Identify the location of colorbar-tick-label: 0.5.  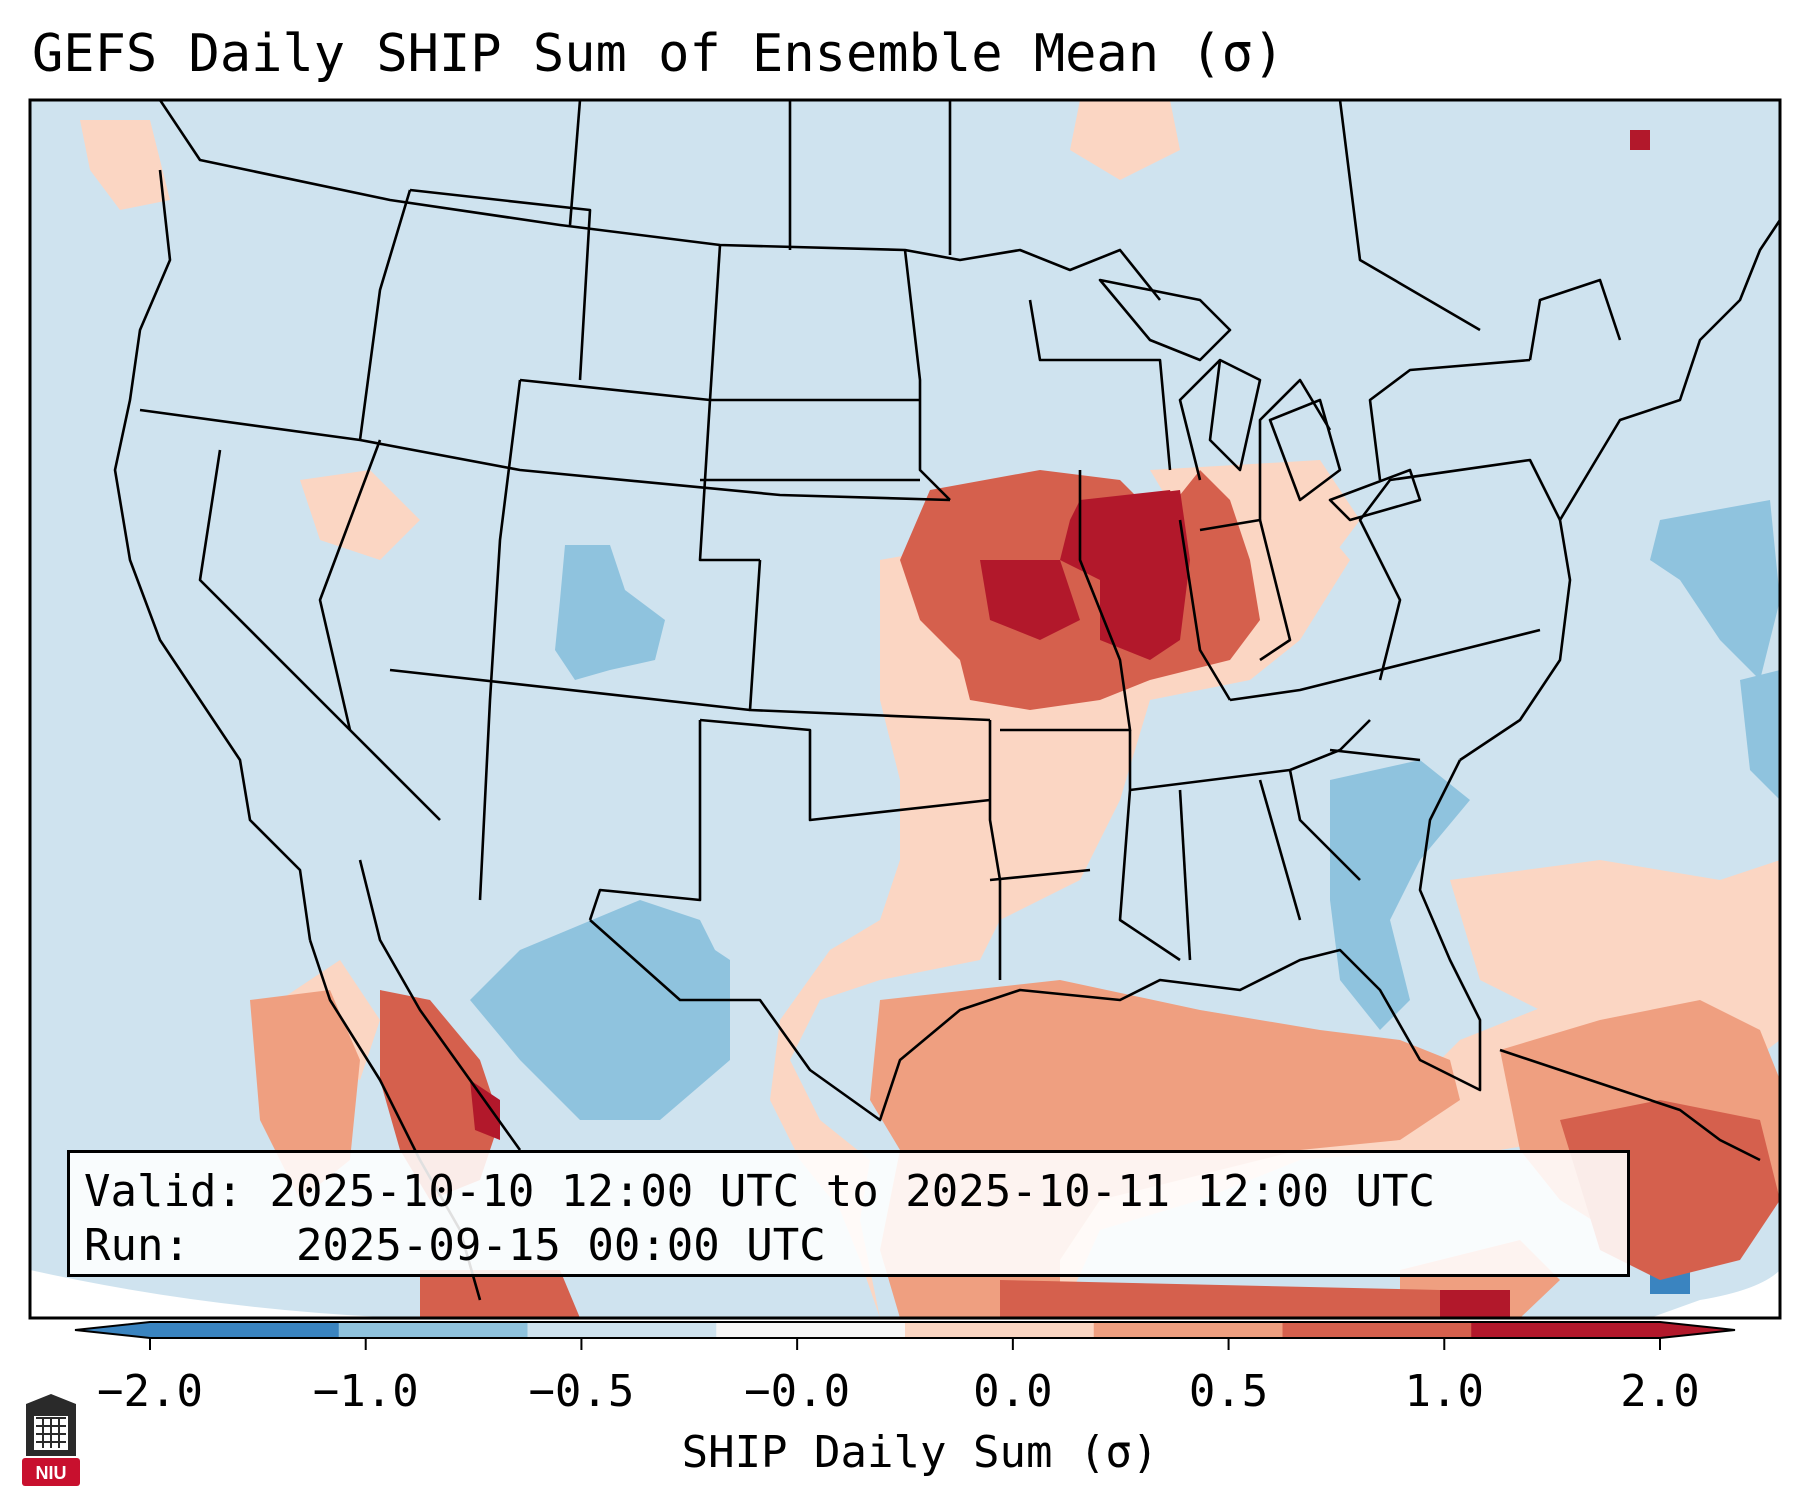
(1228, 1391).